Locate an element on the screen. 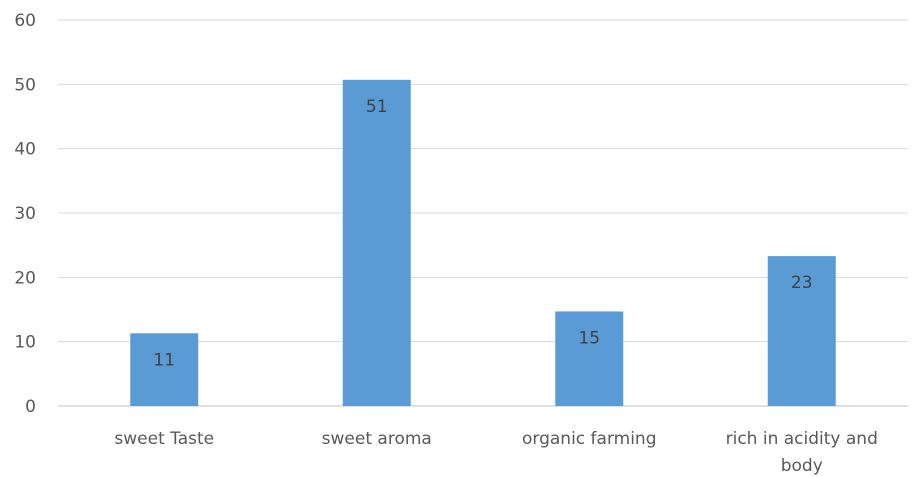  data-label: 23 is located at coordinates (802, 283).